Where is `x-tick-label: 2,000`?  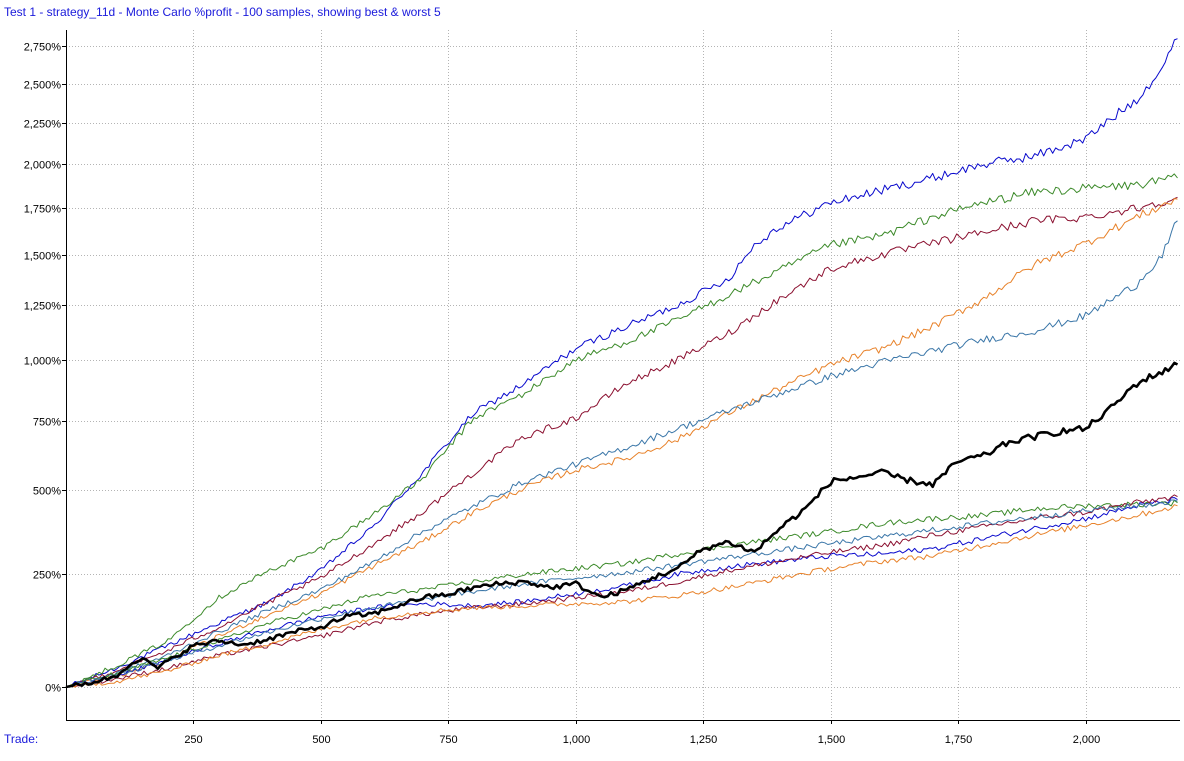 x-tick-label: 2,000 is located at coordinates (1087, 740).